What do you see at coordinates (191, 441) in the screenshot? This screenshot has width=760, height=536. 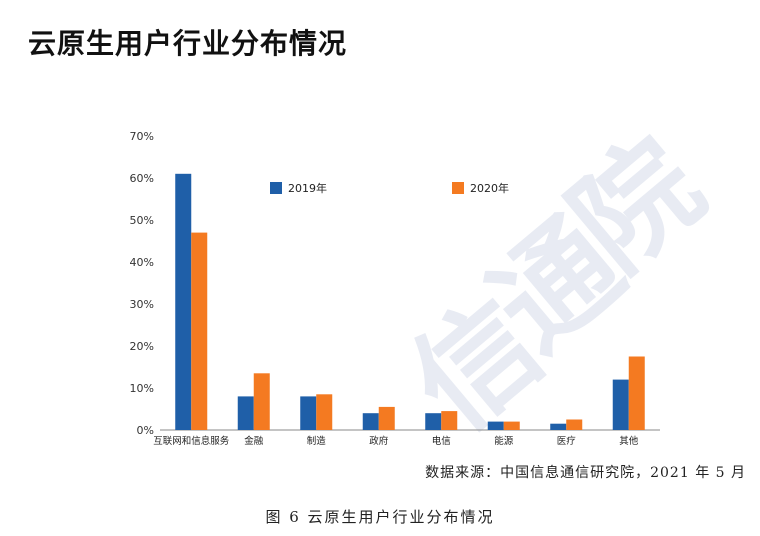 I see `x-tick-label: 互联网和信息服务` at bounding box center [191, 441].